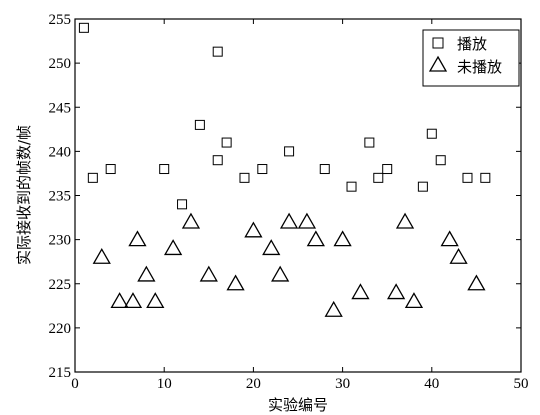 The height and width of the screenshot is (415, 540). Describe the element at coordinates (479, 67) in the screenshot. I see `legend-label-series-2: 未播放` at that location.